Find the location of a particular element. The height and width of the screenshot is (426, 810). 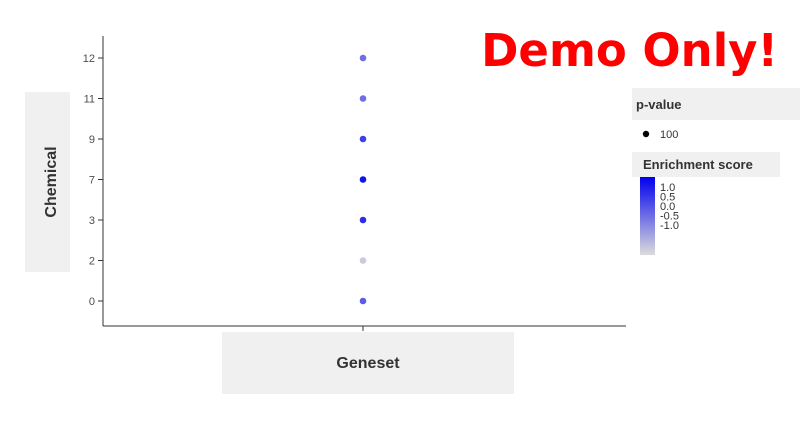

y-axis-title: Chemical is located at coordinates (51, 181).